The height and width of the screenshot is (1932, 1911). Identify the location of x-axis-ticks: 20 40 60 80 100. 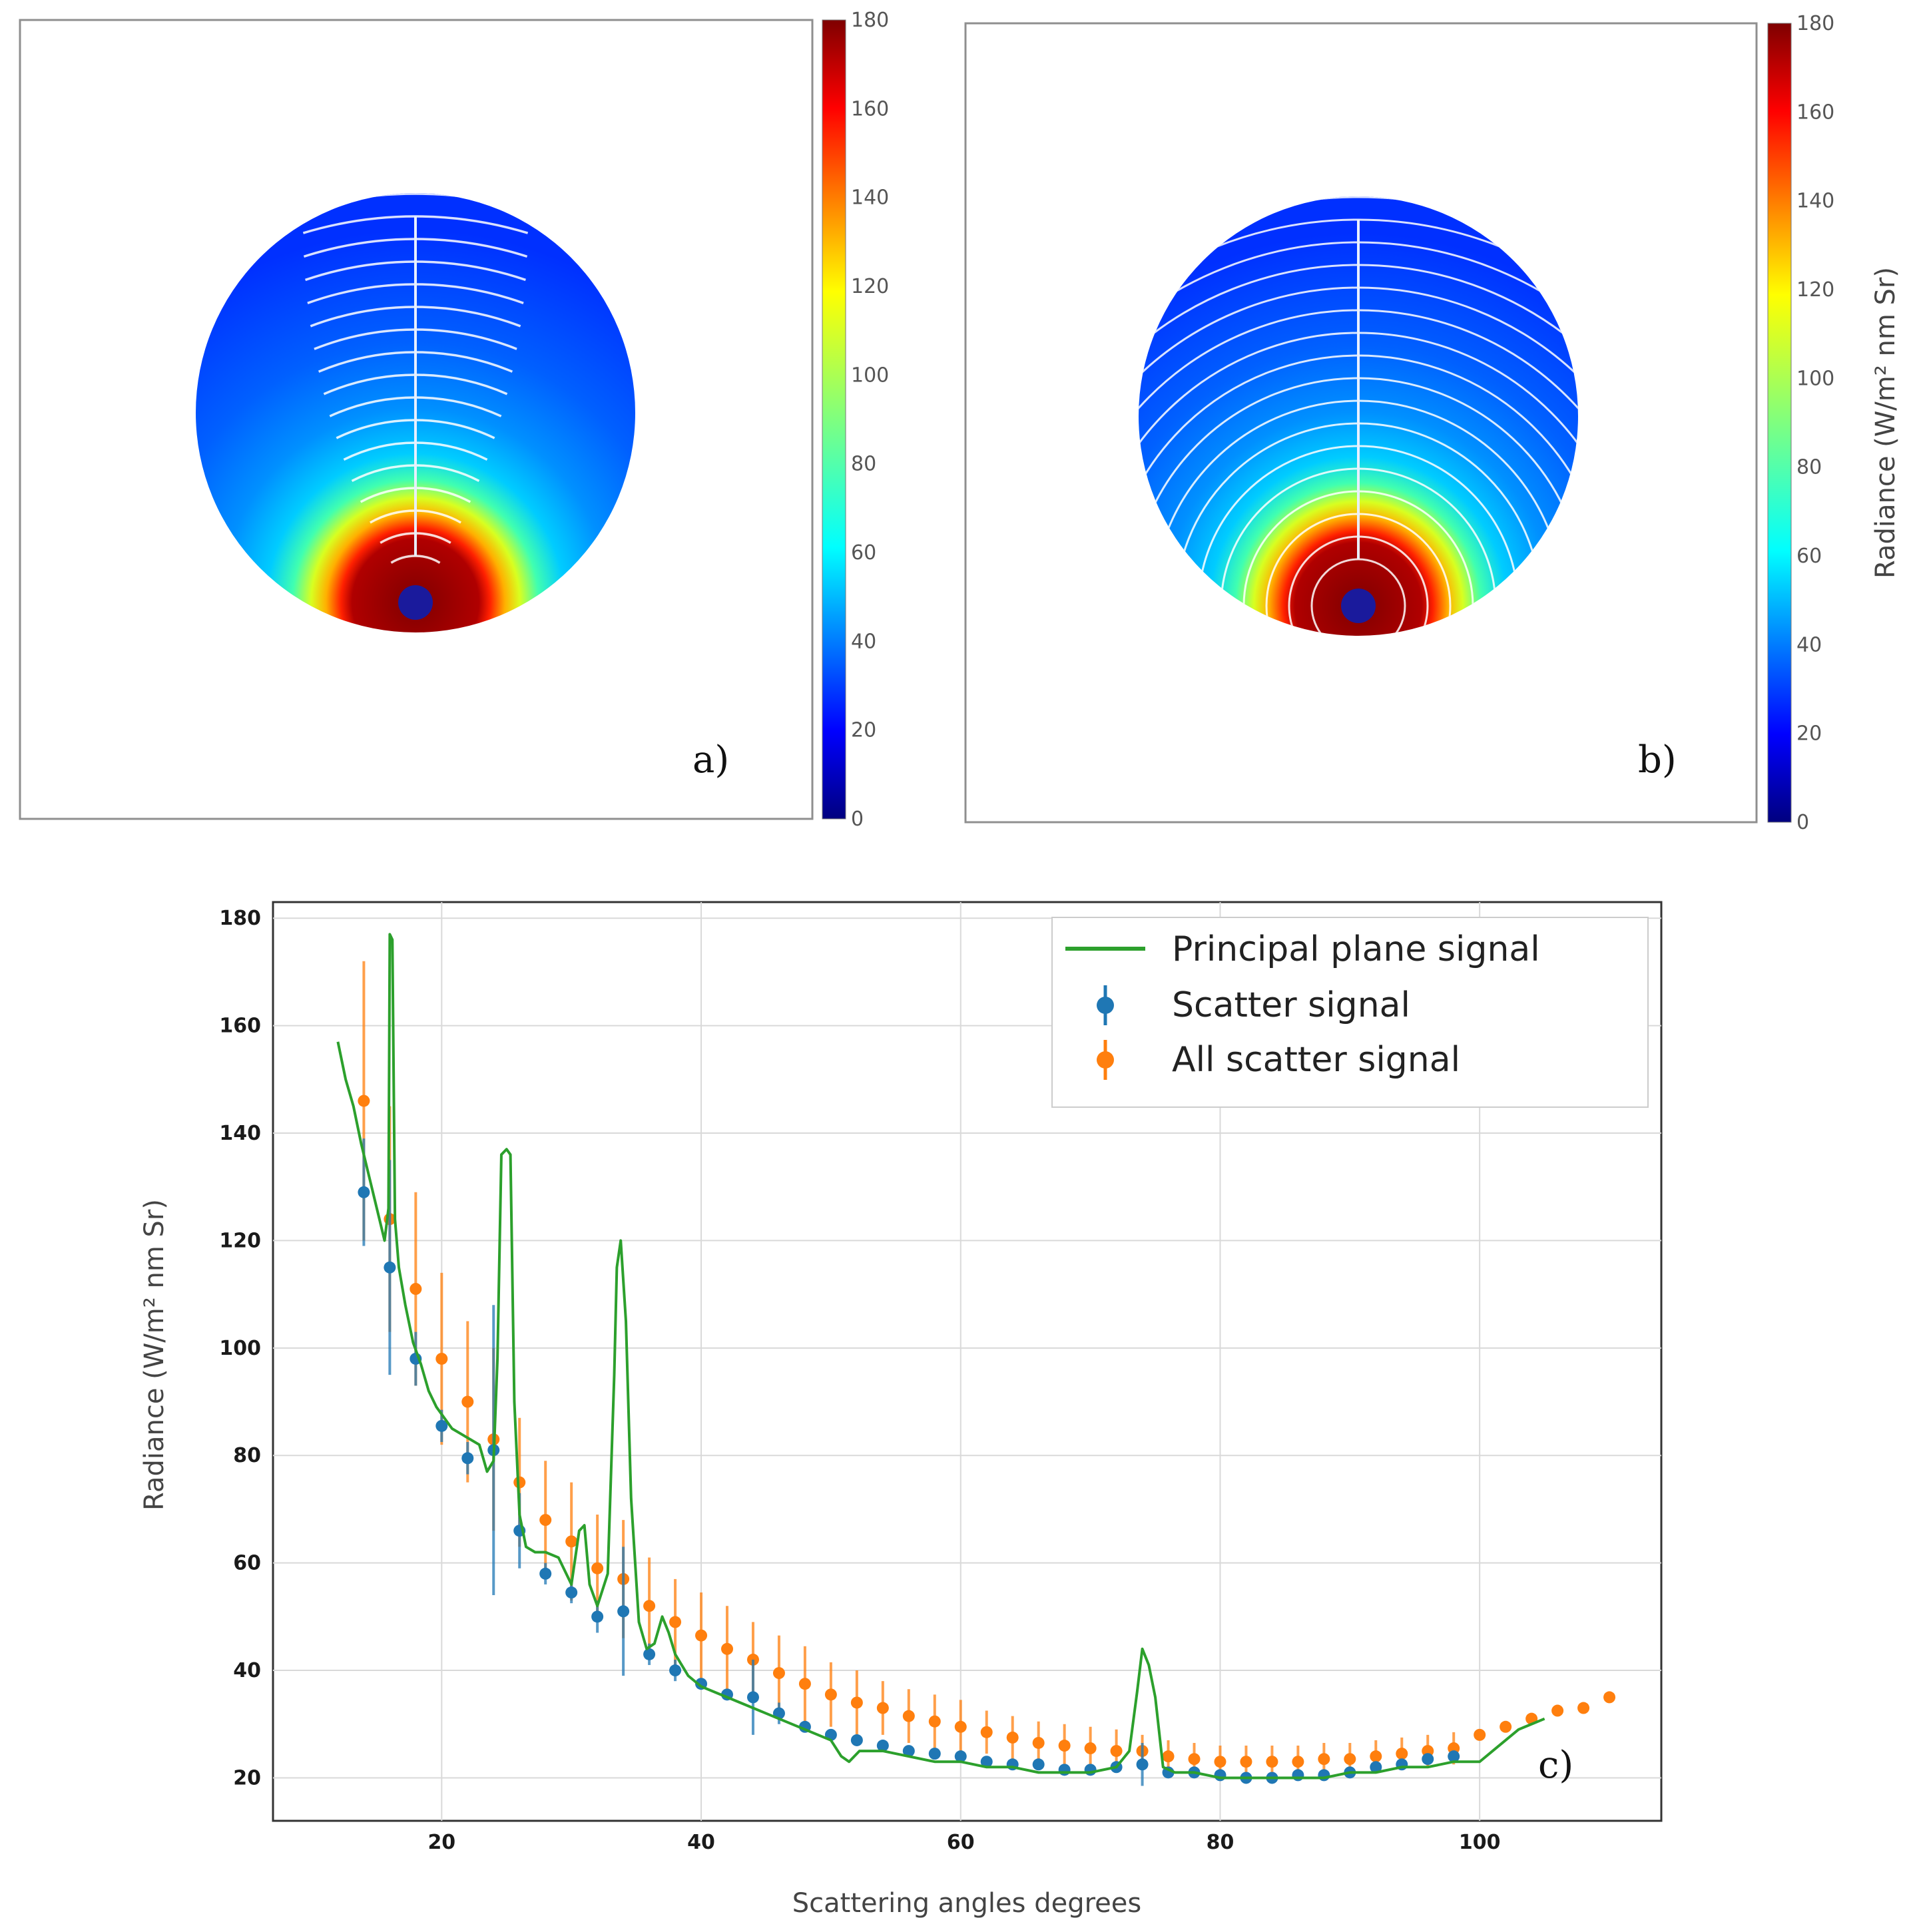
(964, 1842).